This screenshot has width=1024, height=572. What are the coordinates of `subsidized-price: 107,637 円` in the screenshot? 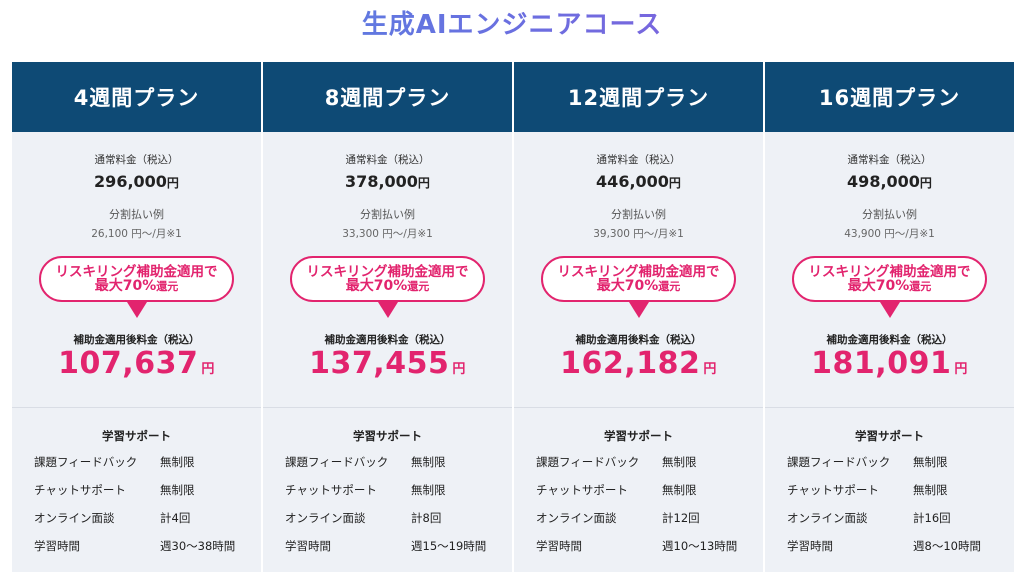 It's located at (136, 363).